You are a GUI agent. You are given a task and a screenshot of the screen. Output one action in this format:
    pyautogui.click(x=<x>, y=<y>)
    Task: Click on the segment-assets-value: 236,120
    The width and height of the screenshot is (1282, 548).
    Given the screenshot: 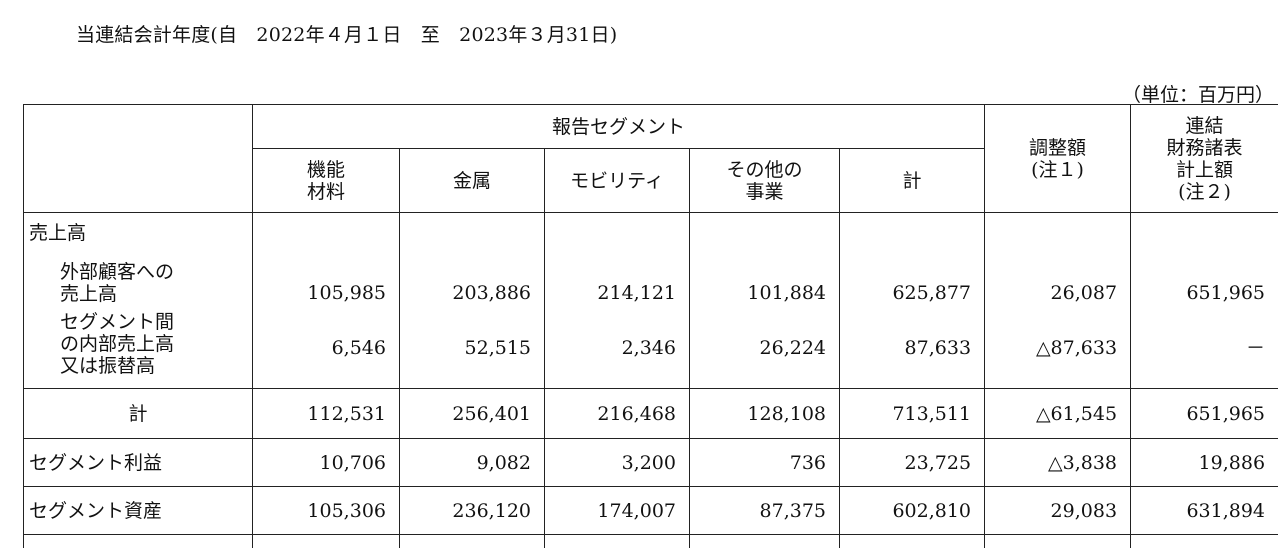 What is the action you would take?
    pyautogui.click(x=472, y=510)
    